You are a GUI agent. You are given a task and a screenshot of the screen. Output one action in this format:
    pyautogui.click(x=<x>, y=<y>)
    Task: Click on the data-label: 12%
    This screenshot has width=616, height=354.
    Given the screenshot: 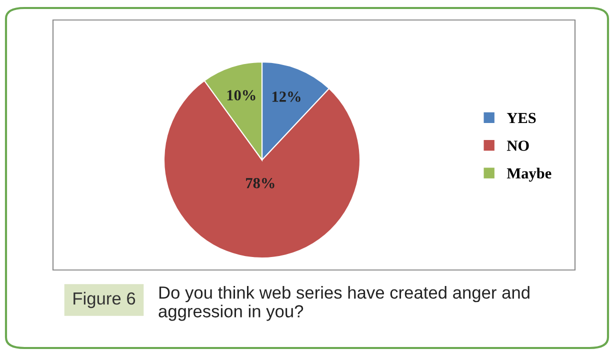 What is the action you would take?
    pyautogui.click(x=286, y=97)
    